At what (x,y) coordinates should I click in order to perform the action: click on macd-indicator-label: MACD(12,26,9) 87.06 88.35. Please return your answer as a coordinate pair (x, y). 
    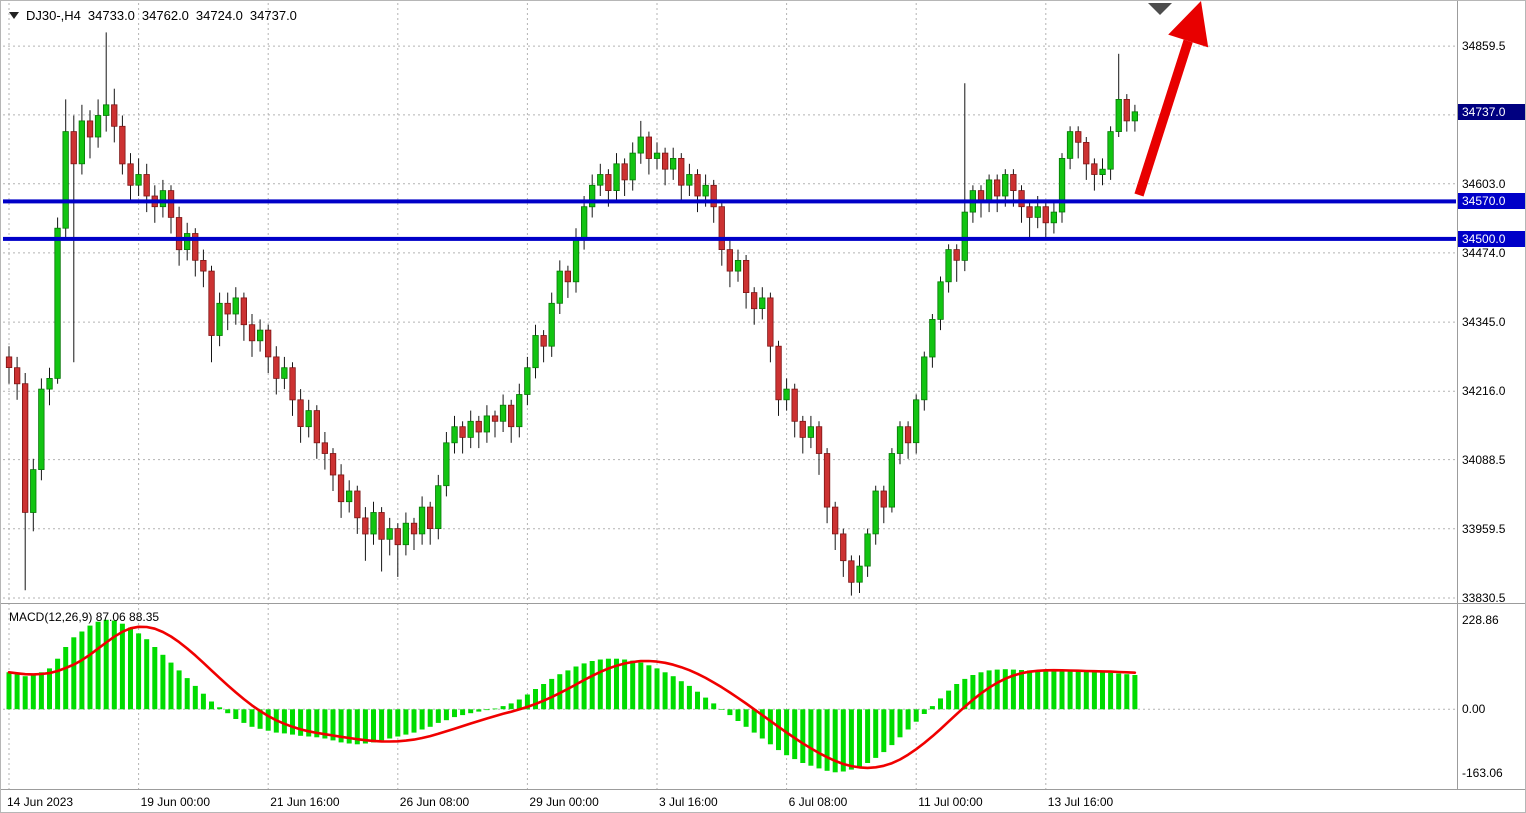
    Looking at the image, I should click on (84, 617).